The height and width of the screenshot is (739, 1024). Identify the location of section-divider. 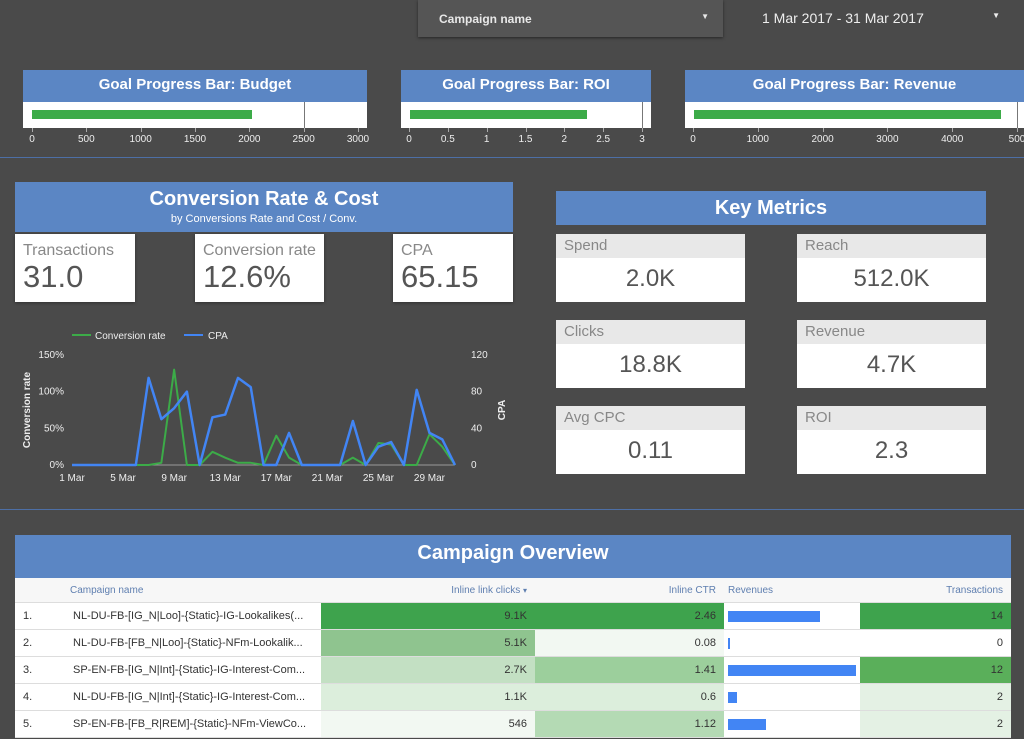
(512, 157).